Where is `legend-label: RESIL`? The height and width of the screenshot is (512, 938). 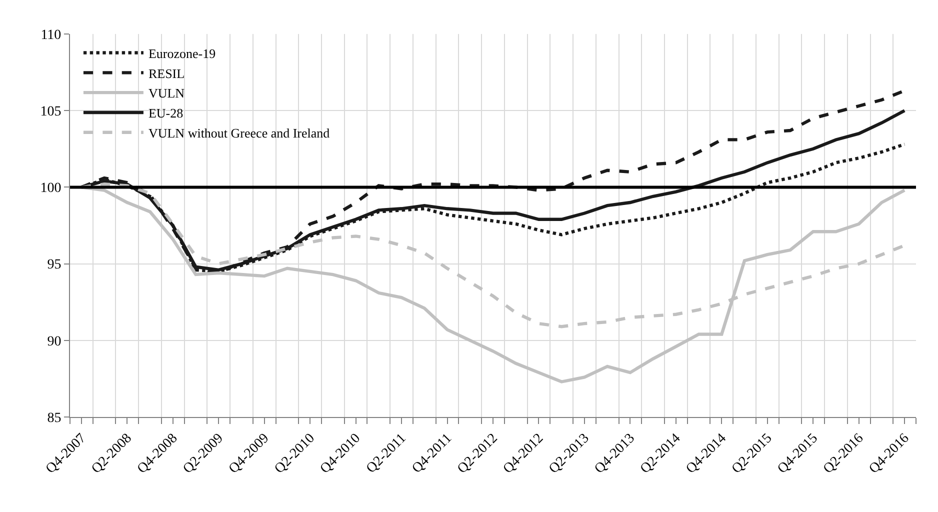
legend-label: RESIL is located at coordinates (166, 73).